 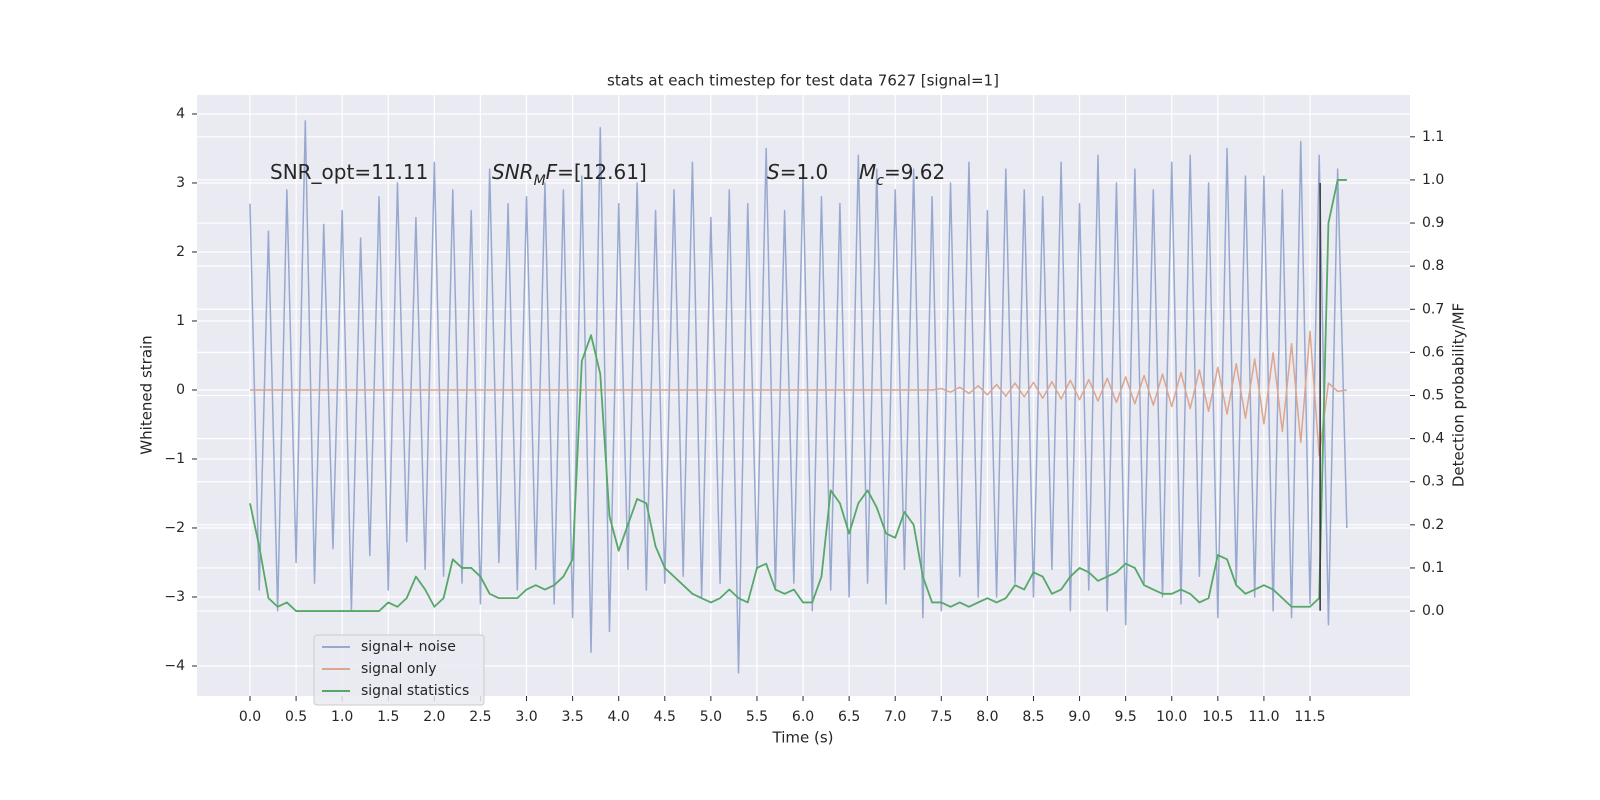 What do you see at coordinates (180, 390) in the screenshot?
I see `y-tick-label: 0` at bounding box center [180, 390].